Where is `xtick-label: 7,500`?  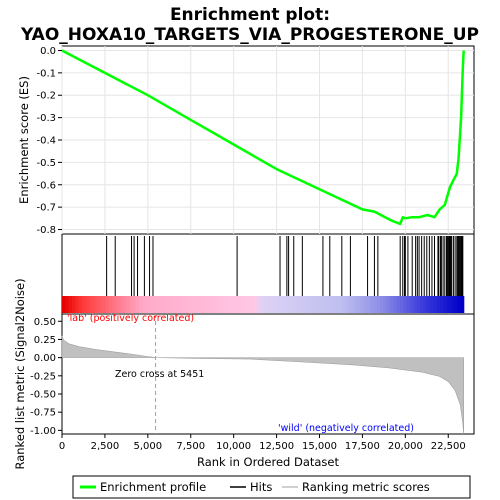
xtick-label: 7,500 is located at coordinates (190, 446).